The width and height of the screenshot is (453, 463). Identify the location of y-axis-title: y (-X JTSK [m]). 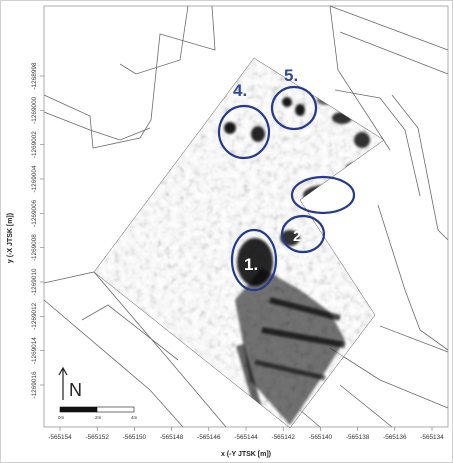
(10, 238).